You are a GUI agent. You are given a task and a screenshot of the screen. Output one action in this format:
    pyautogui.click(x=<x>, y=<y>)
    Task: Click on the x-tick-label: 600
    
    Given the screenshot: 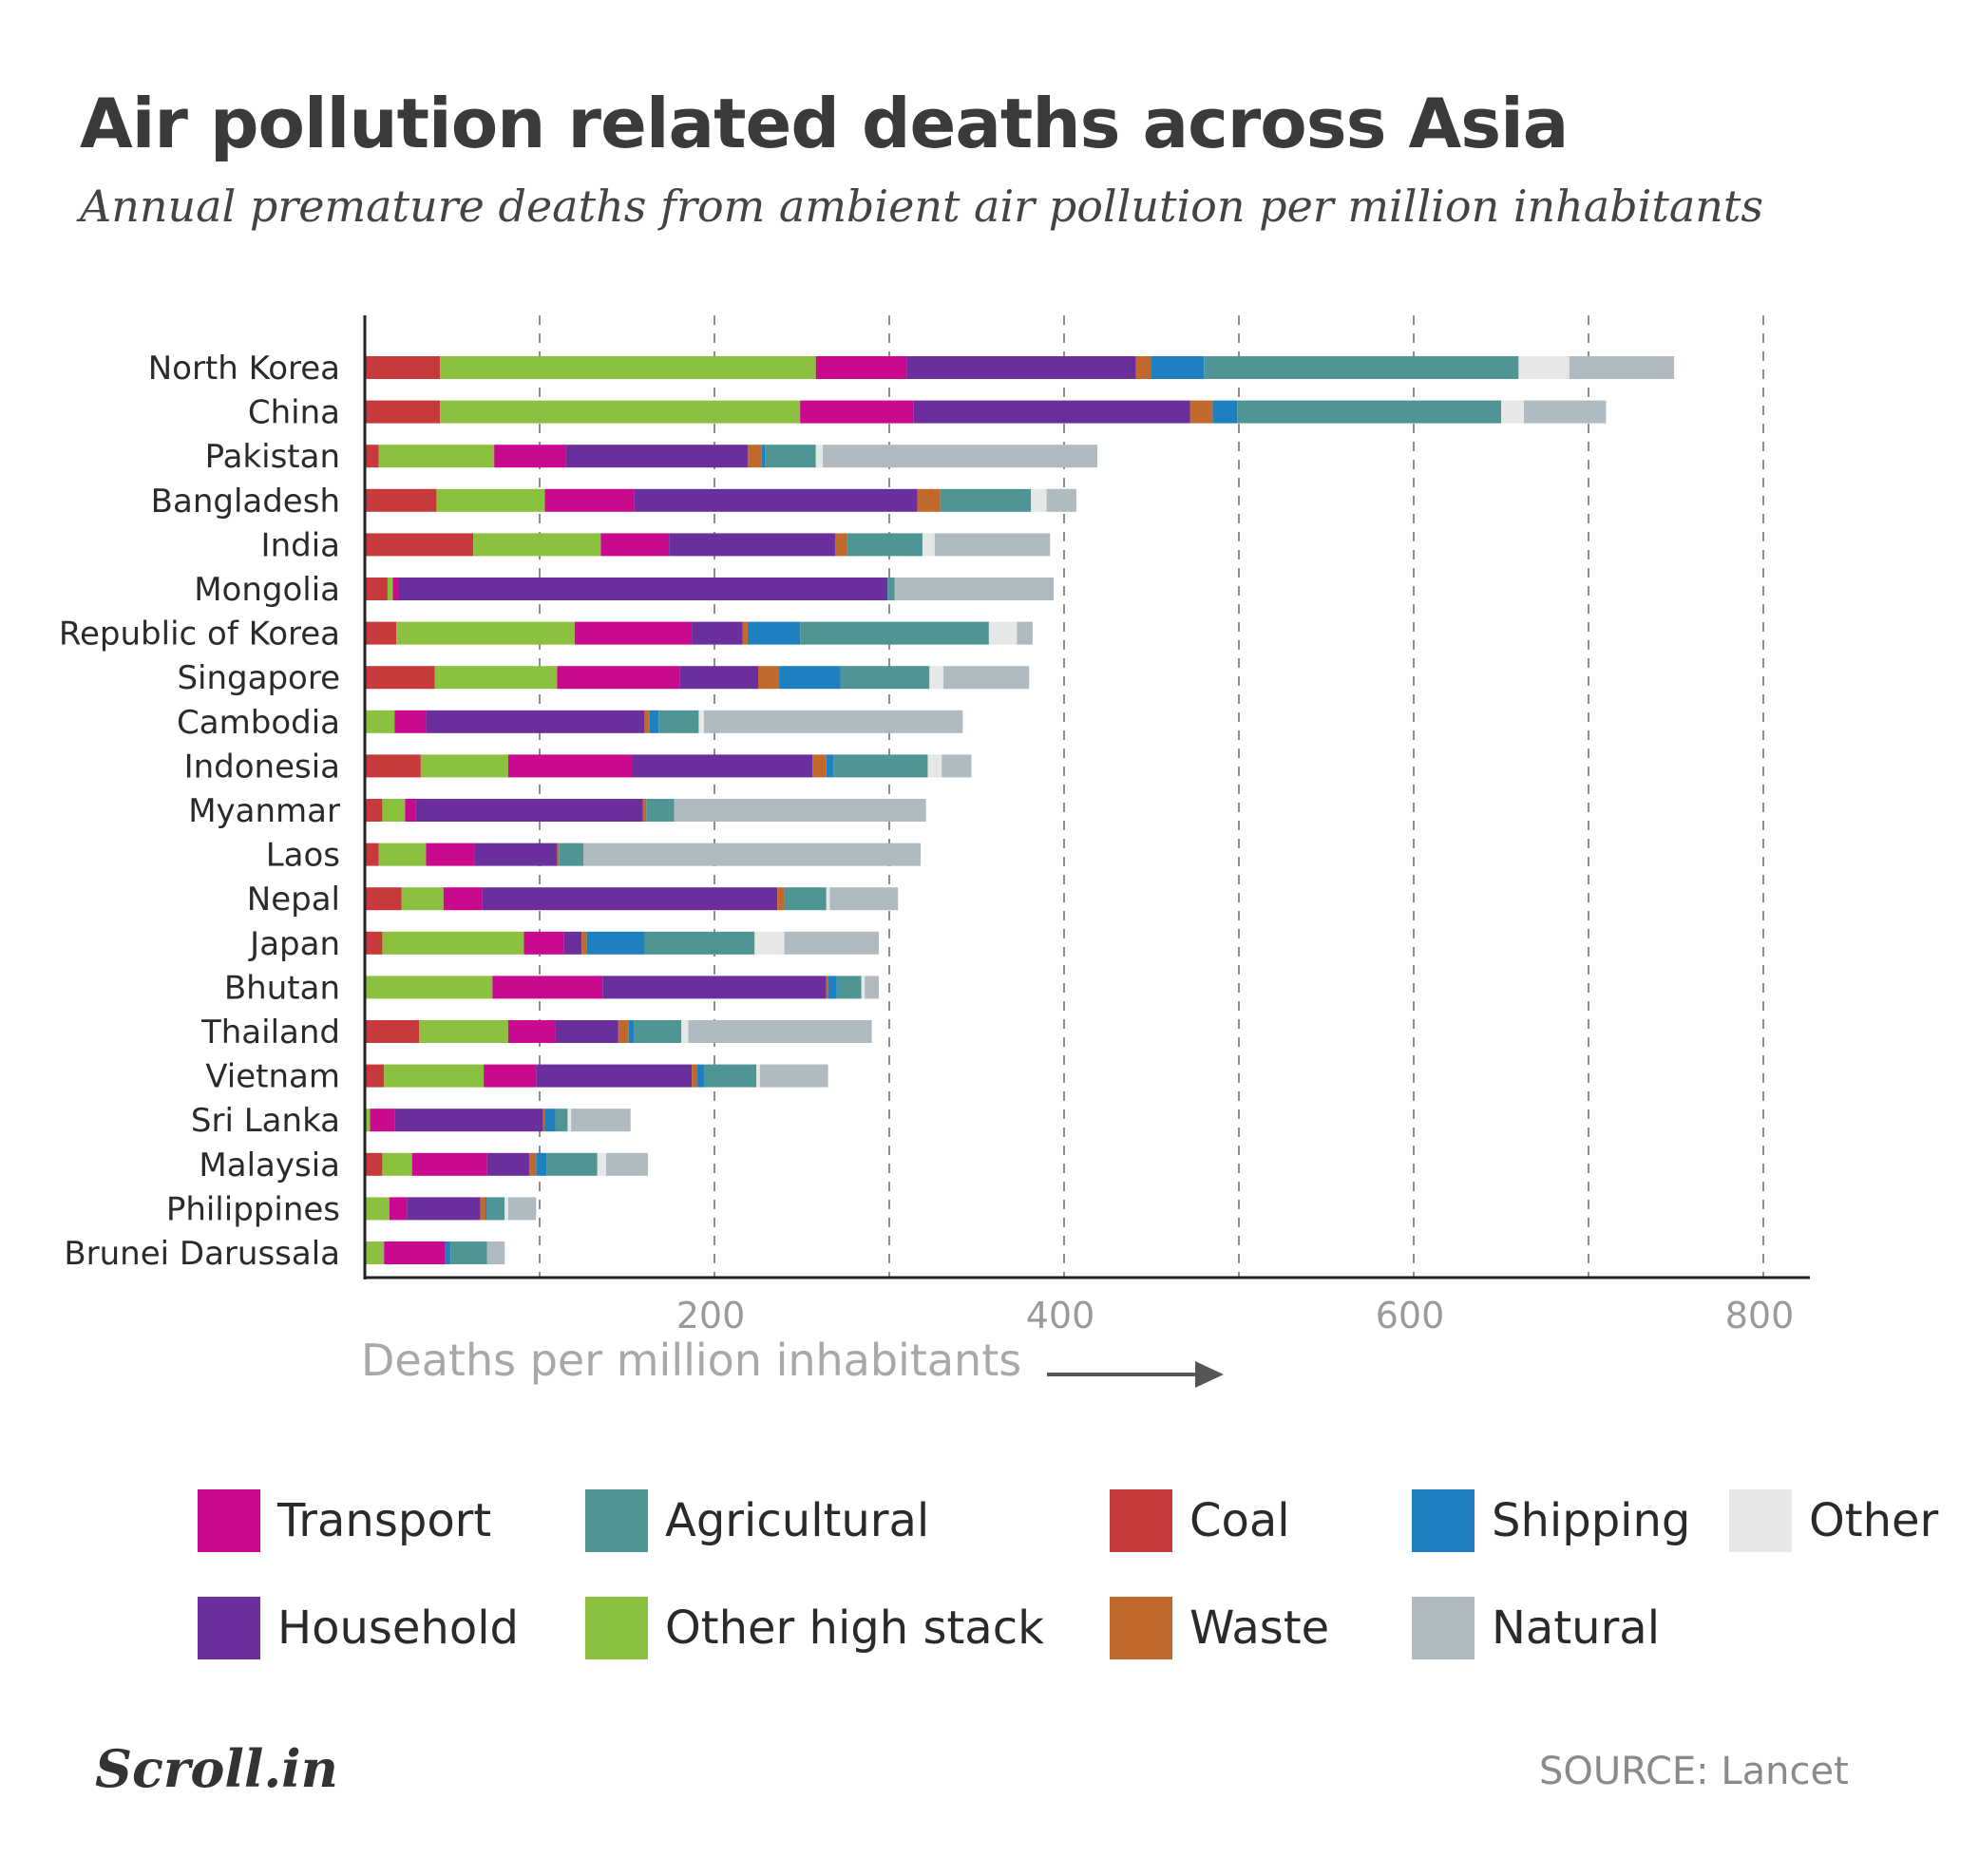 What is the action you would take?
    pyautogui.click(x=1410, y=1315)
    